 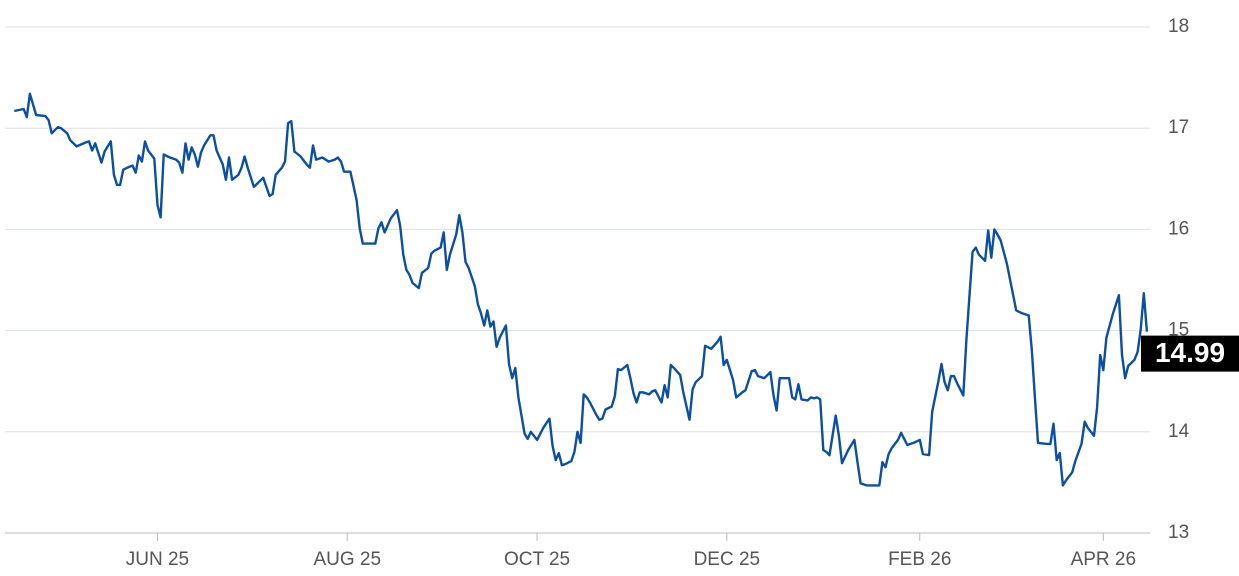 I want to click on y-tick-label: 16, so click(x=1178, y=228).